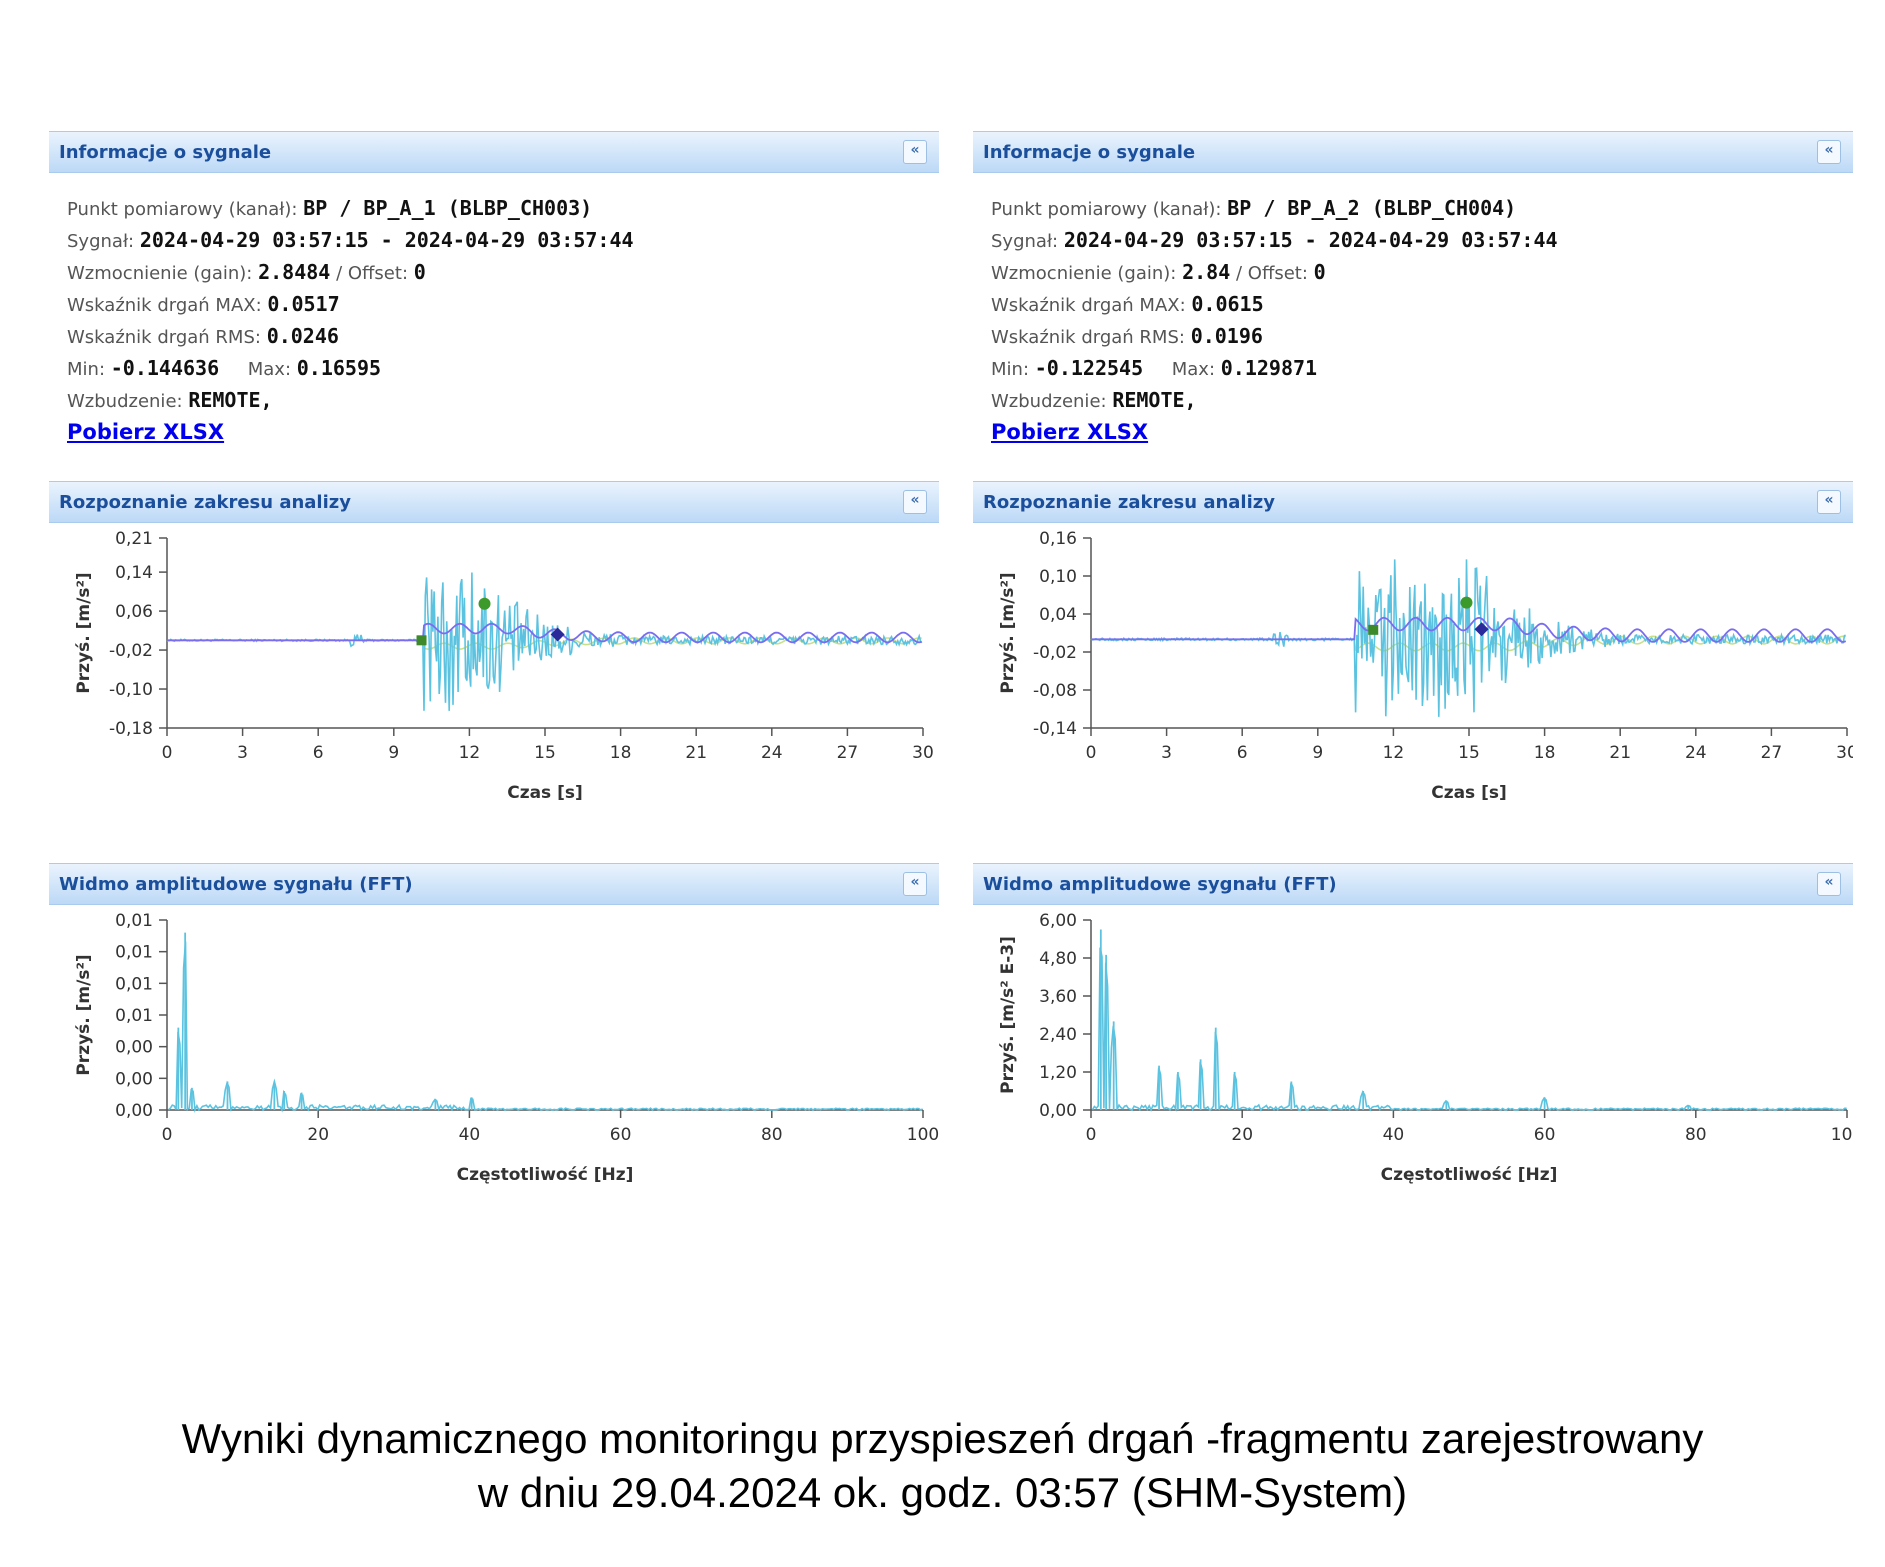  I want to click on y-tick-label: -0,10, so click(131, 690).